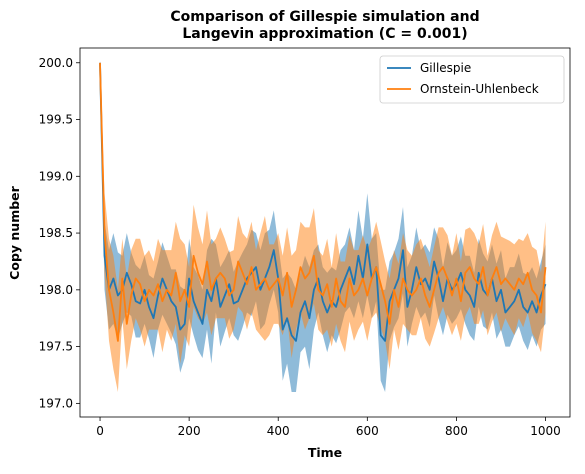 The height and width of the screenshot is (474, 585). I want to click on x-tick-label: 800, so click(456, 431).